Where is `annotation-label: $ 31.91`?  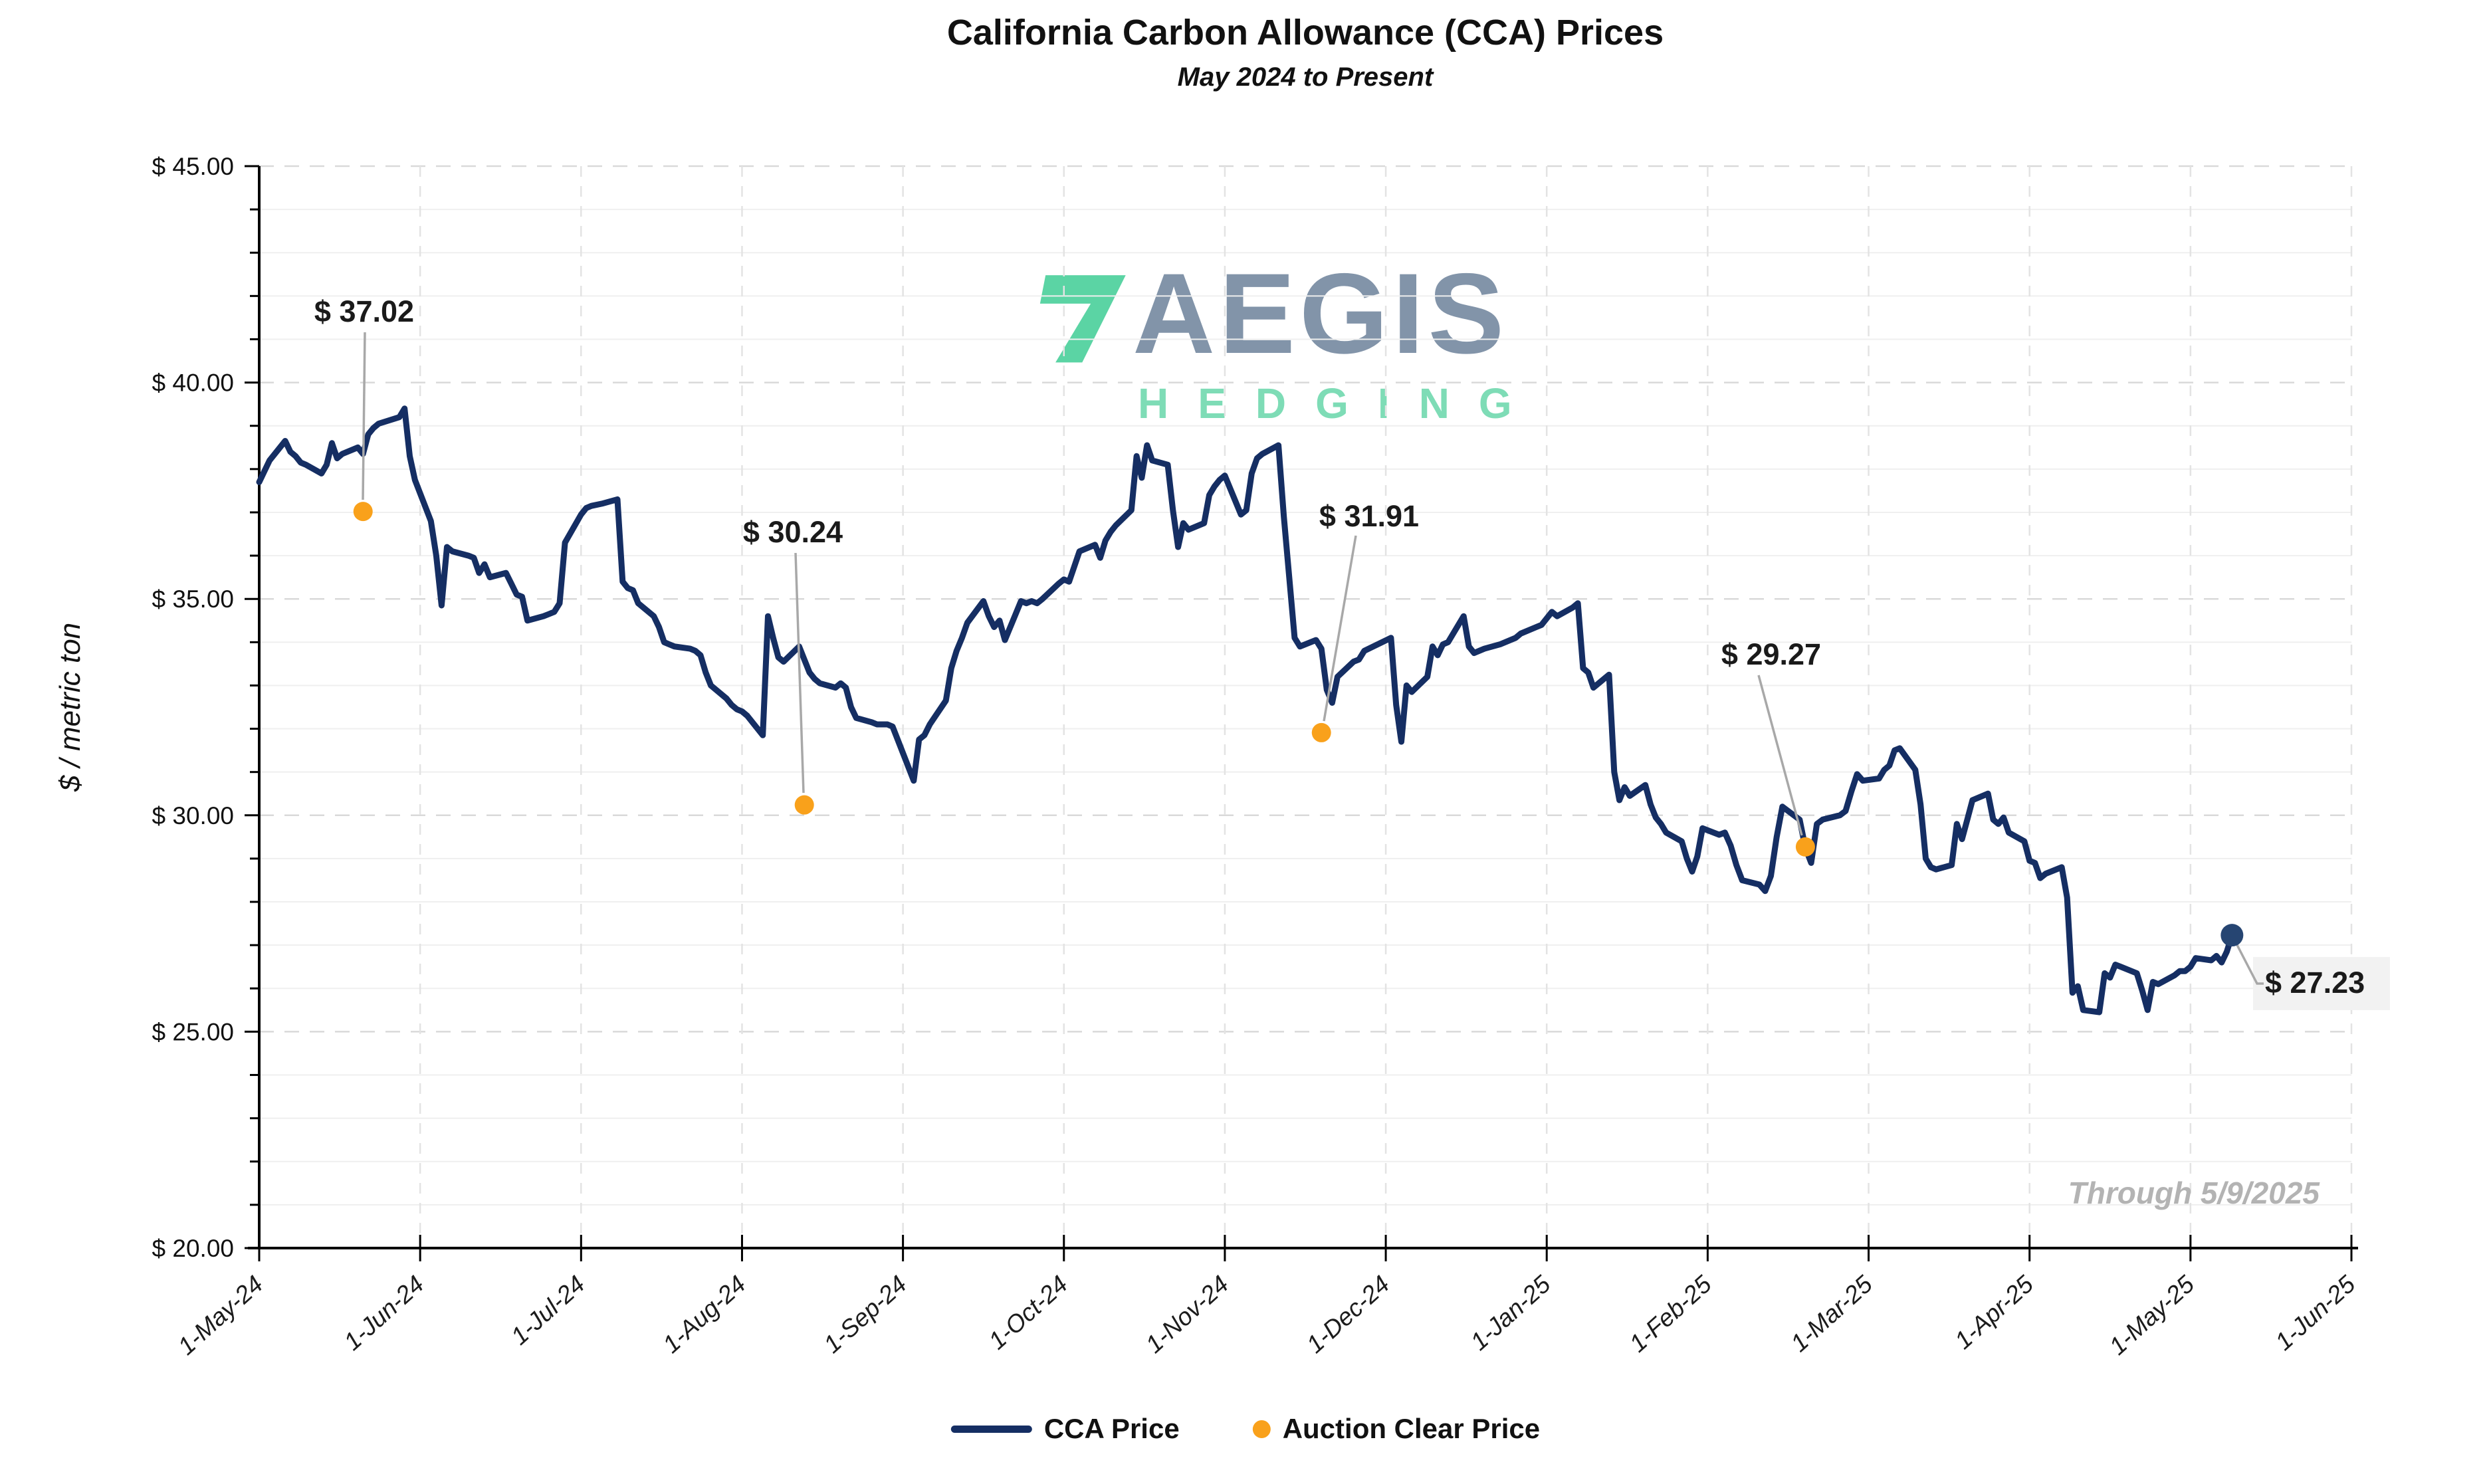
annotation-label: $ 31.91 is located at coordinates (1369, 516).